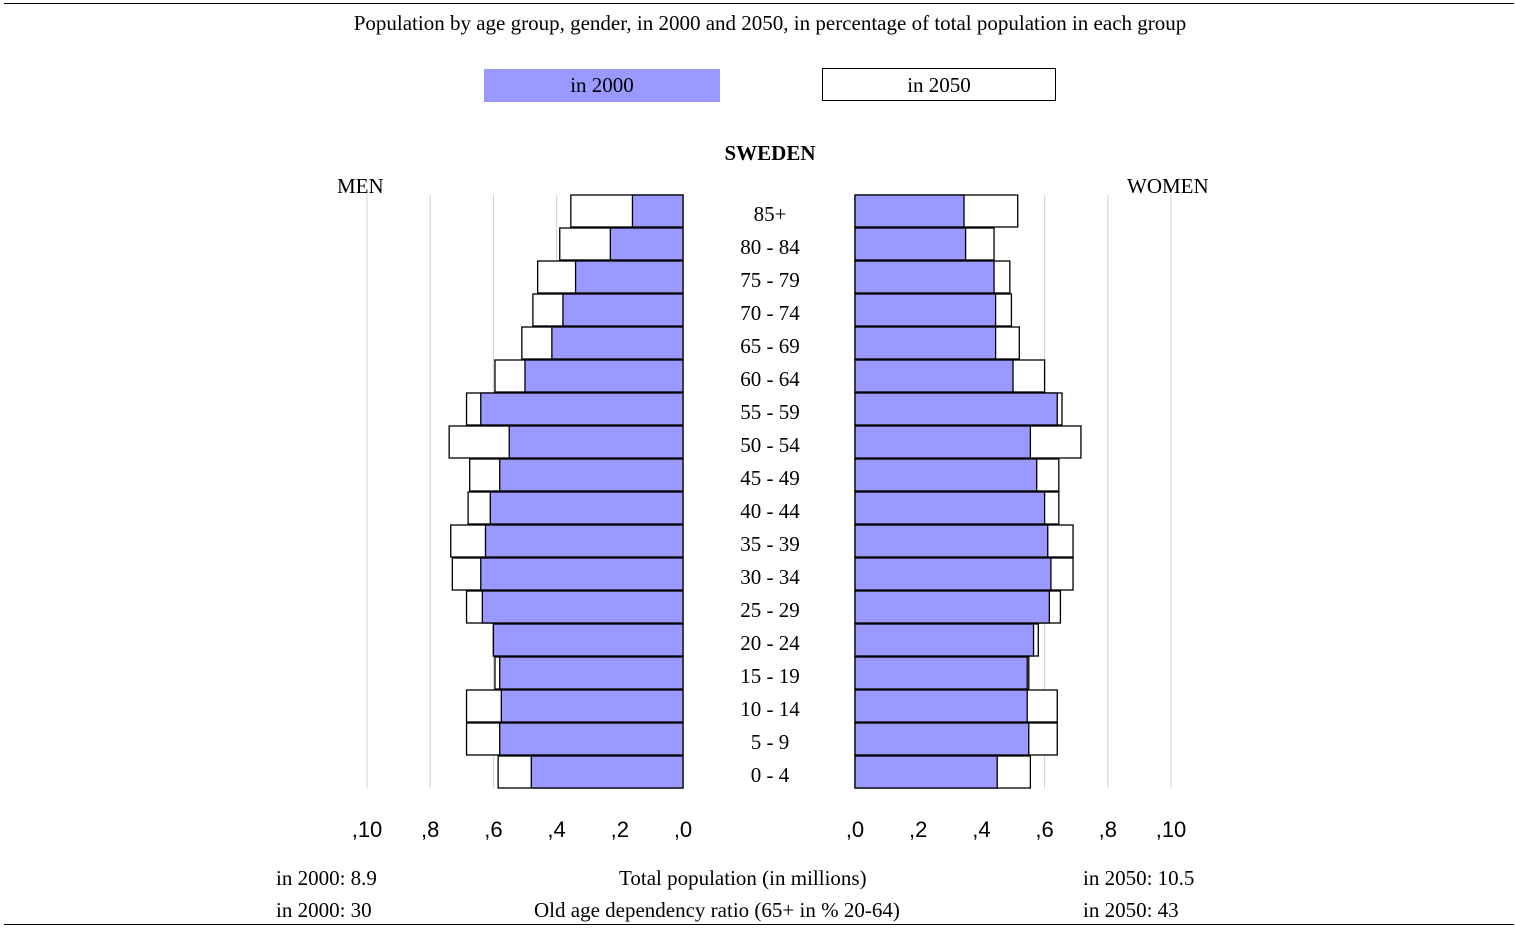 The image size is (1515, 931). I want to click on pop-2000: in 2000: 8.9, so click(326, 878).